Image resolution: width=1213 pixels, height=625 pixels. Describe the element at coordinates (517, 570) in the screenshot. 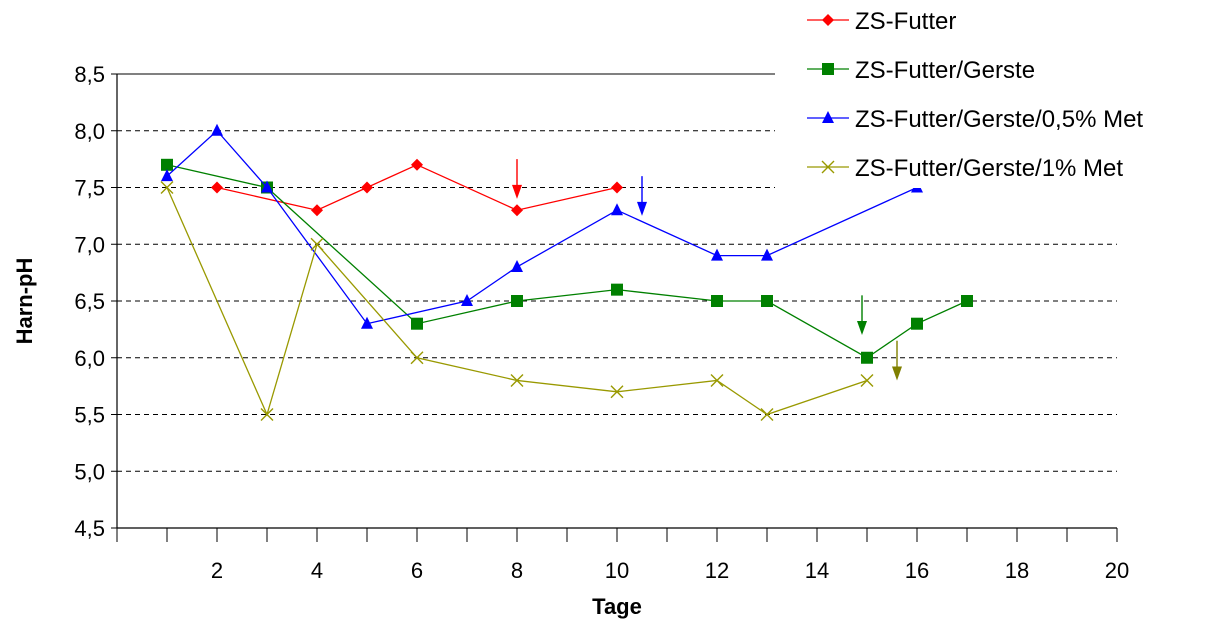

I see `x-tick-label: 8` at that location.